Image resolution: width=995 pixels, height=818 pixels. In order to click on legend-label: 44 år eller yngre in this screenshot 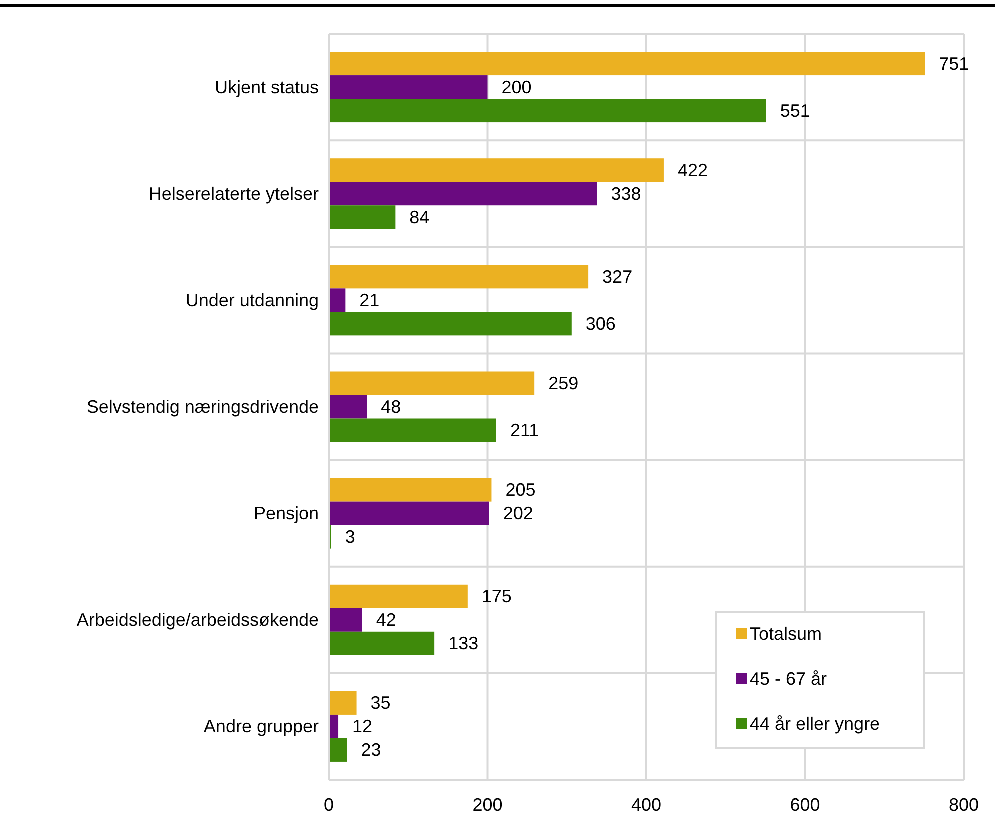, I will do `click(815, 724)`.